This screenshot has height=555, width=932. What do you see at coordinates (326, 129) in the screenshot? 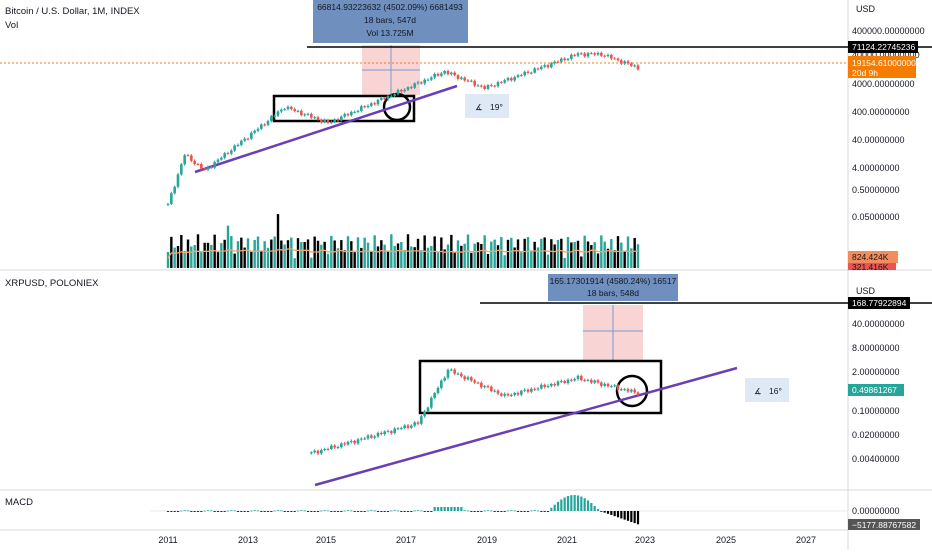
I see `btc-trendline` at bounding box center [326, 129].